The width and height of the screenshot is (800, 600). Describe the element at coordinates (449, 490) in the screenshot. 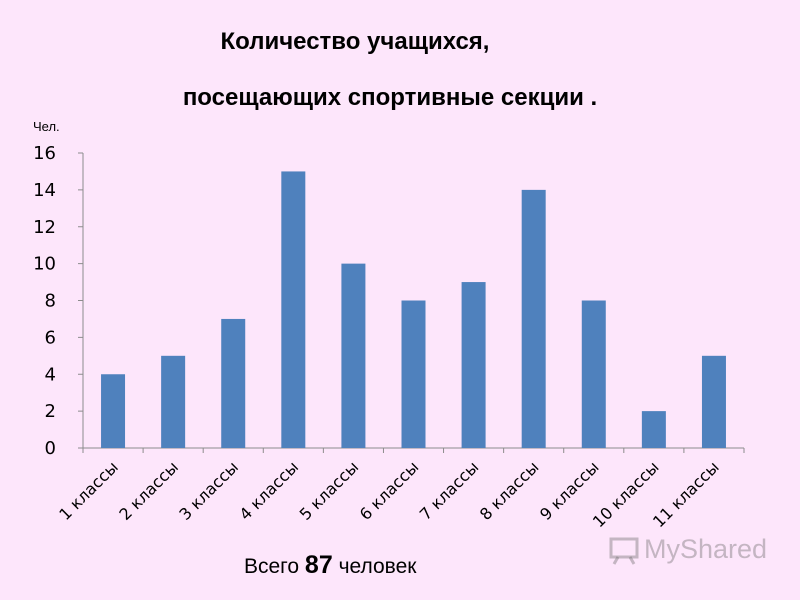

I see `x-tick-label: 7 классы` at that location.